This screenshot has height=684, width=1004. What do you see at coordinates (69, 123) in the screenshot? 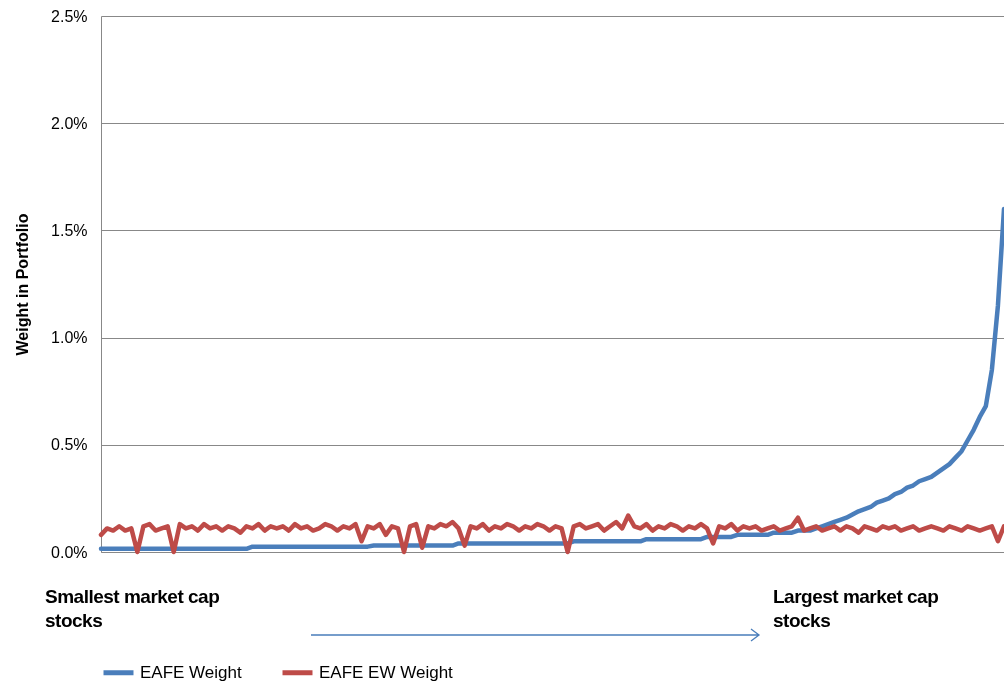
I see `y-tick-label: 2.0%` at bounding box center [69, 123].